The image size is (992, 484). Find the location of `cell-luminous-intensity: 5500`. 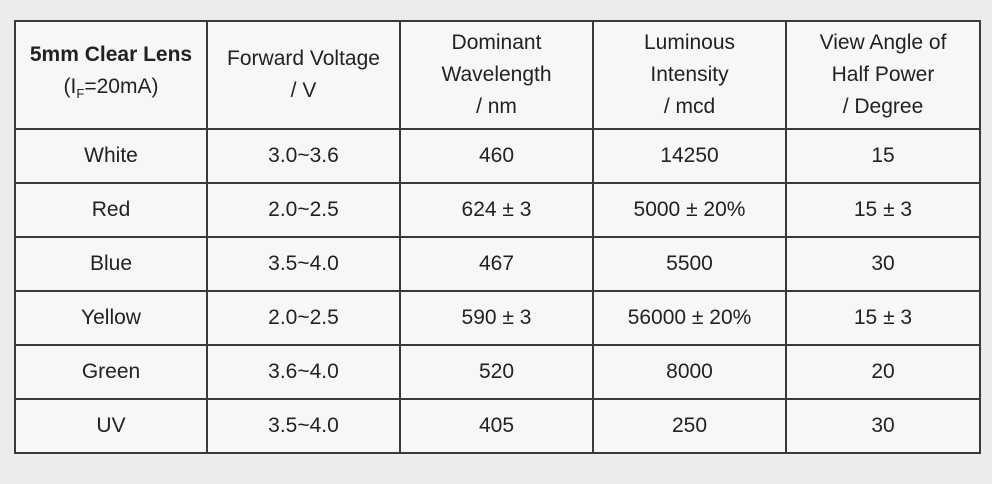

cell-luminous-intensity: 5500 is located at coordinates (689, 264).